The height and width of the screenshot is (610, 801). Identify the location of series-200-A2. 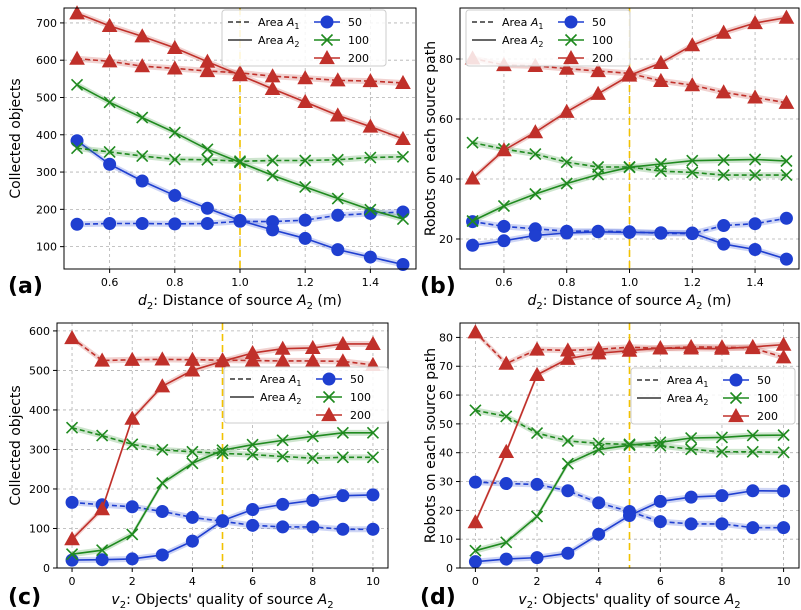
(629, 97).